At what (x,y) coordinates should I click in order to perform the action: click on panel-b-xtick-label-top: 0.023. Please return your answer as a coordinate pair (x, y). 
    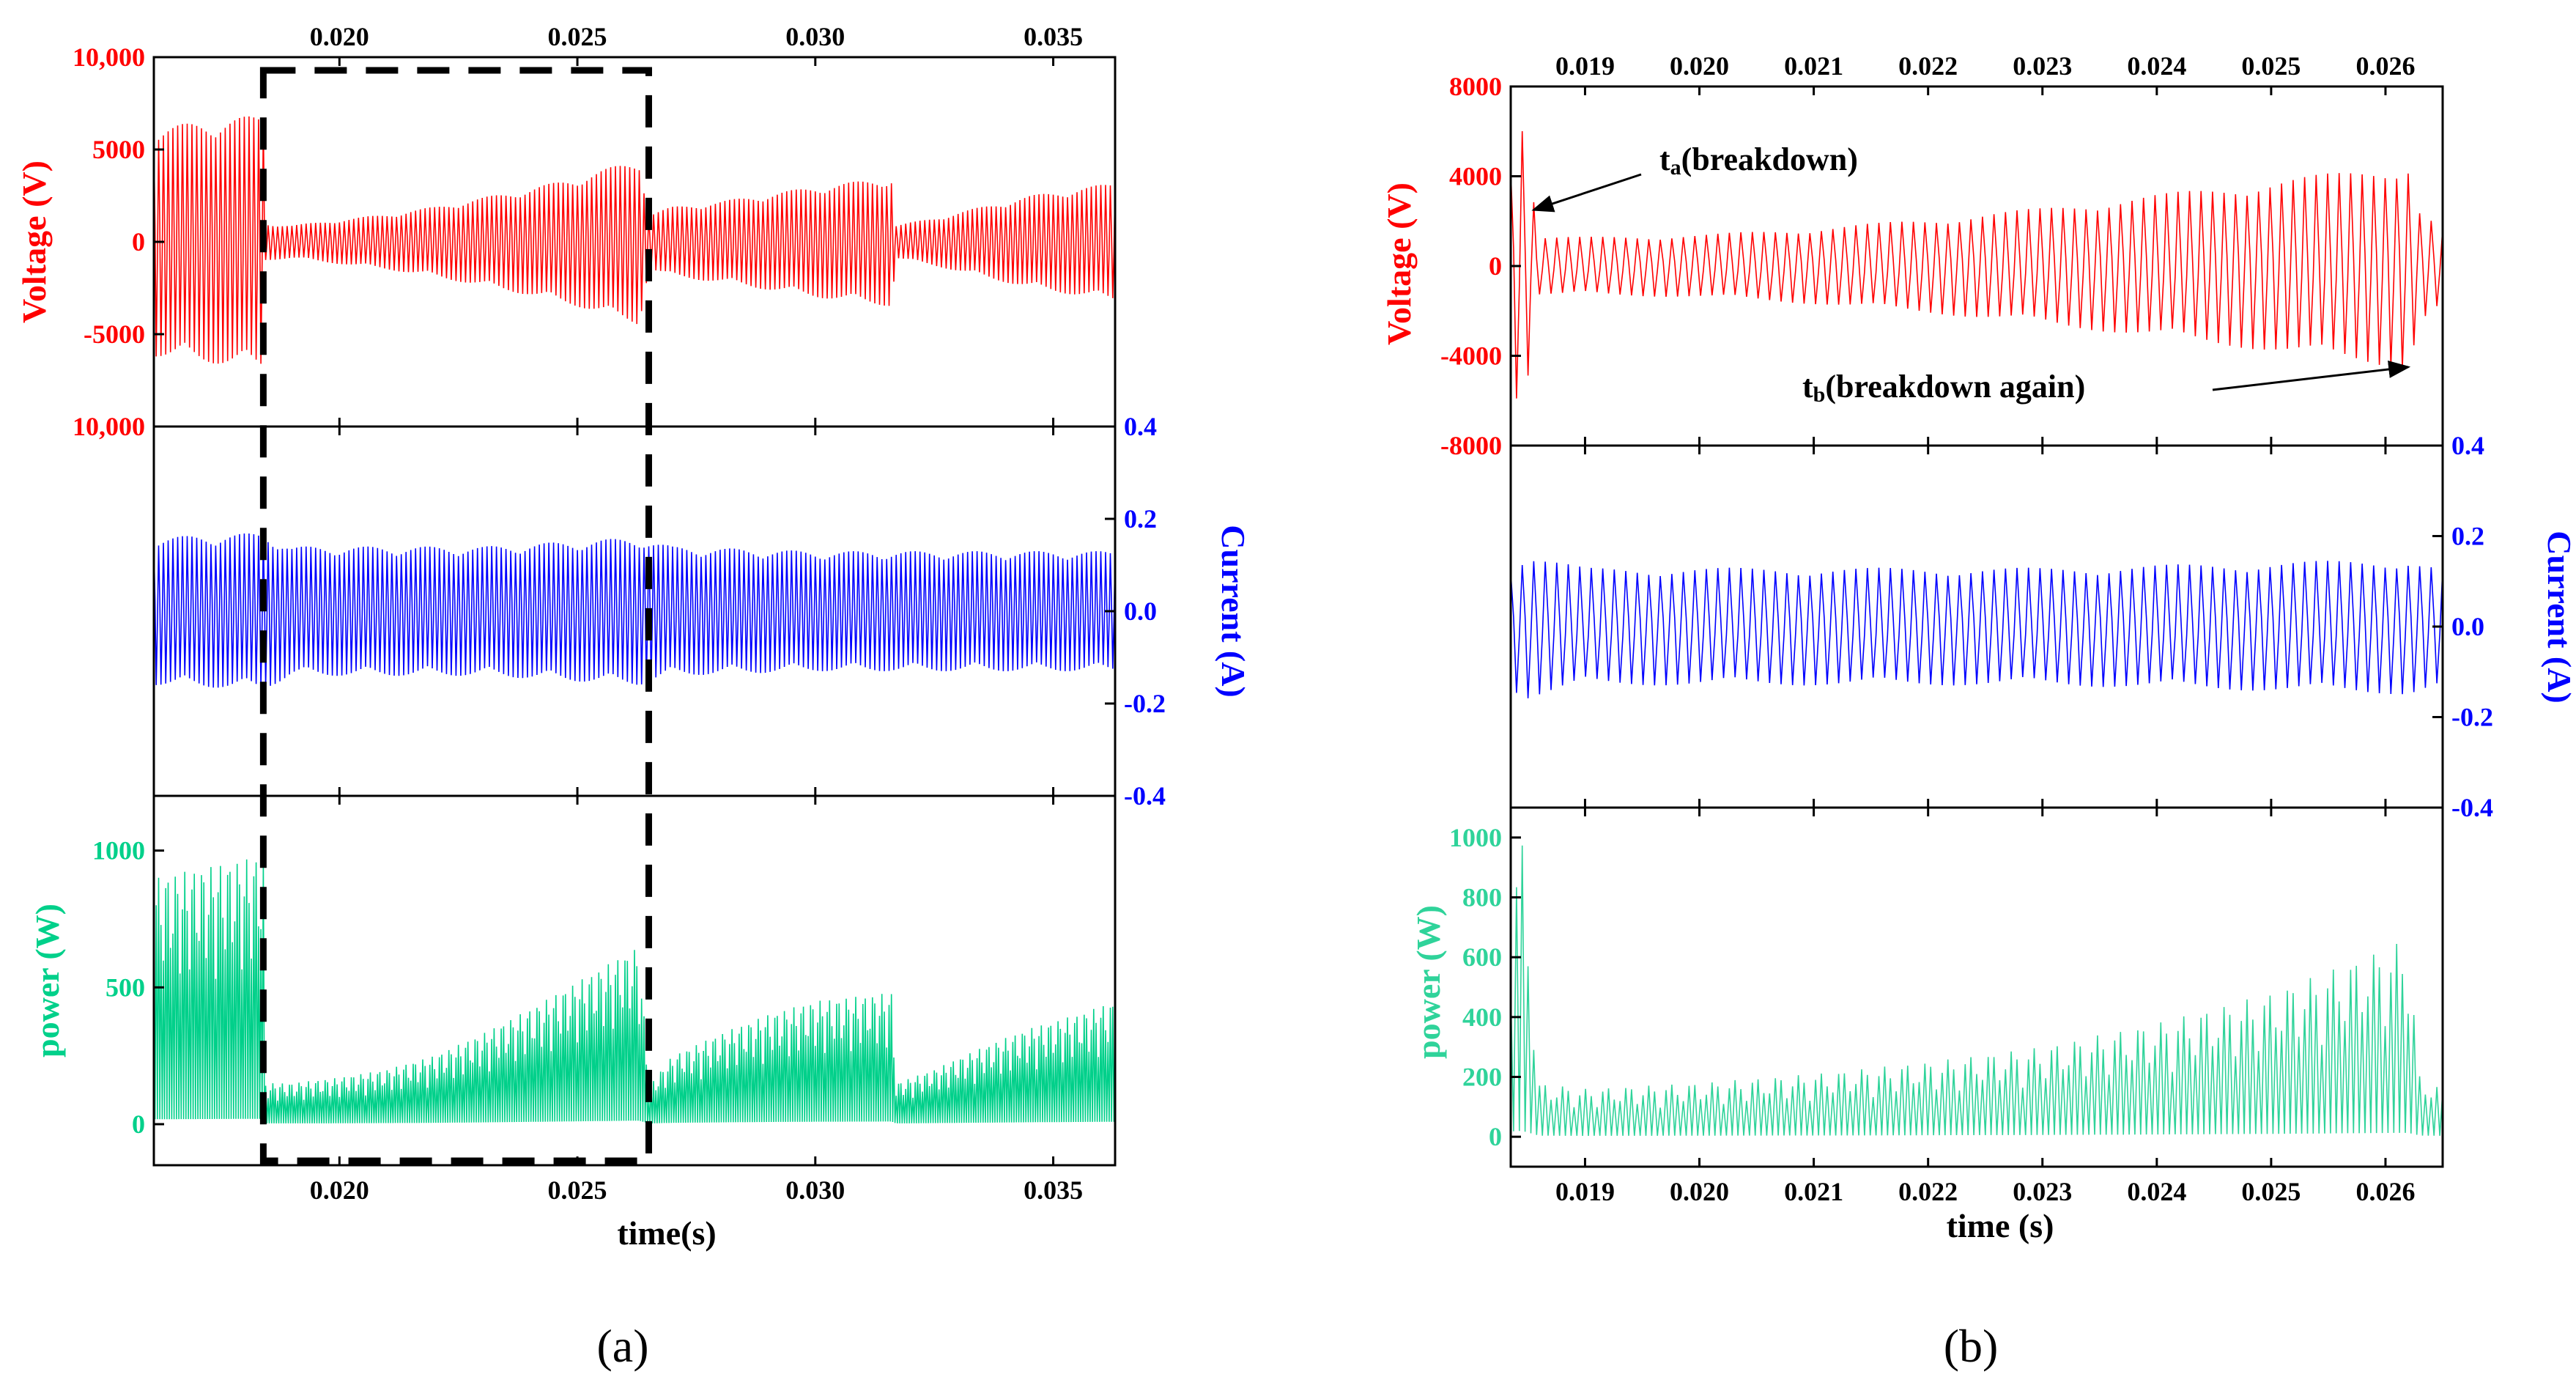
    Looking at the image, I should click on (2042, 66).